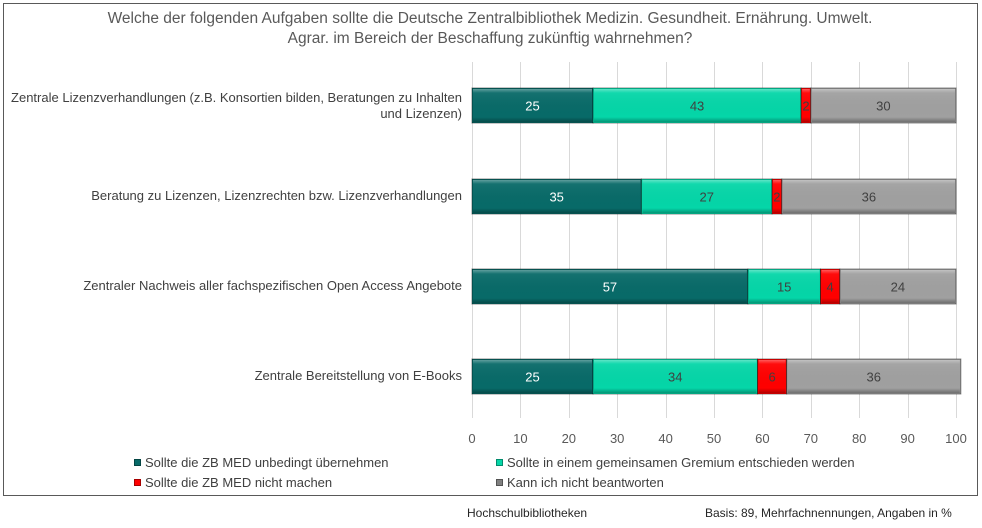 Image resolution: width=982 pixels, height=528 pixels. I want to click on bar-segment: 43, so click(697, 105).